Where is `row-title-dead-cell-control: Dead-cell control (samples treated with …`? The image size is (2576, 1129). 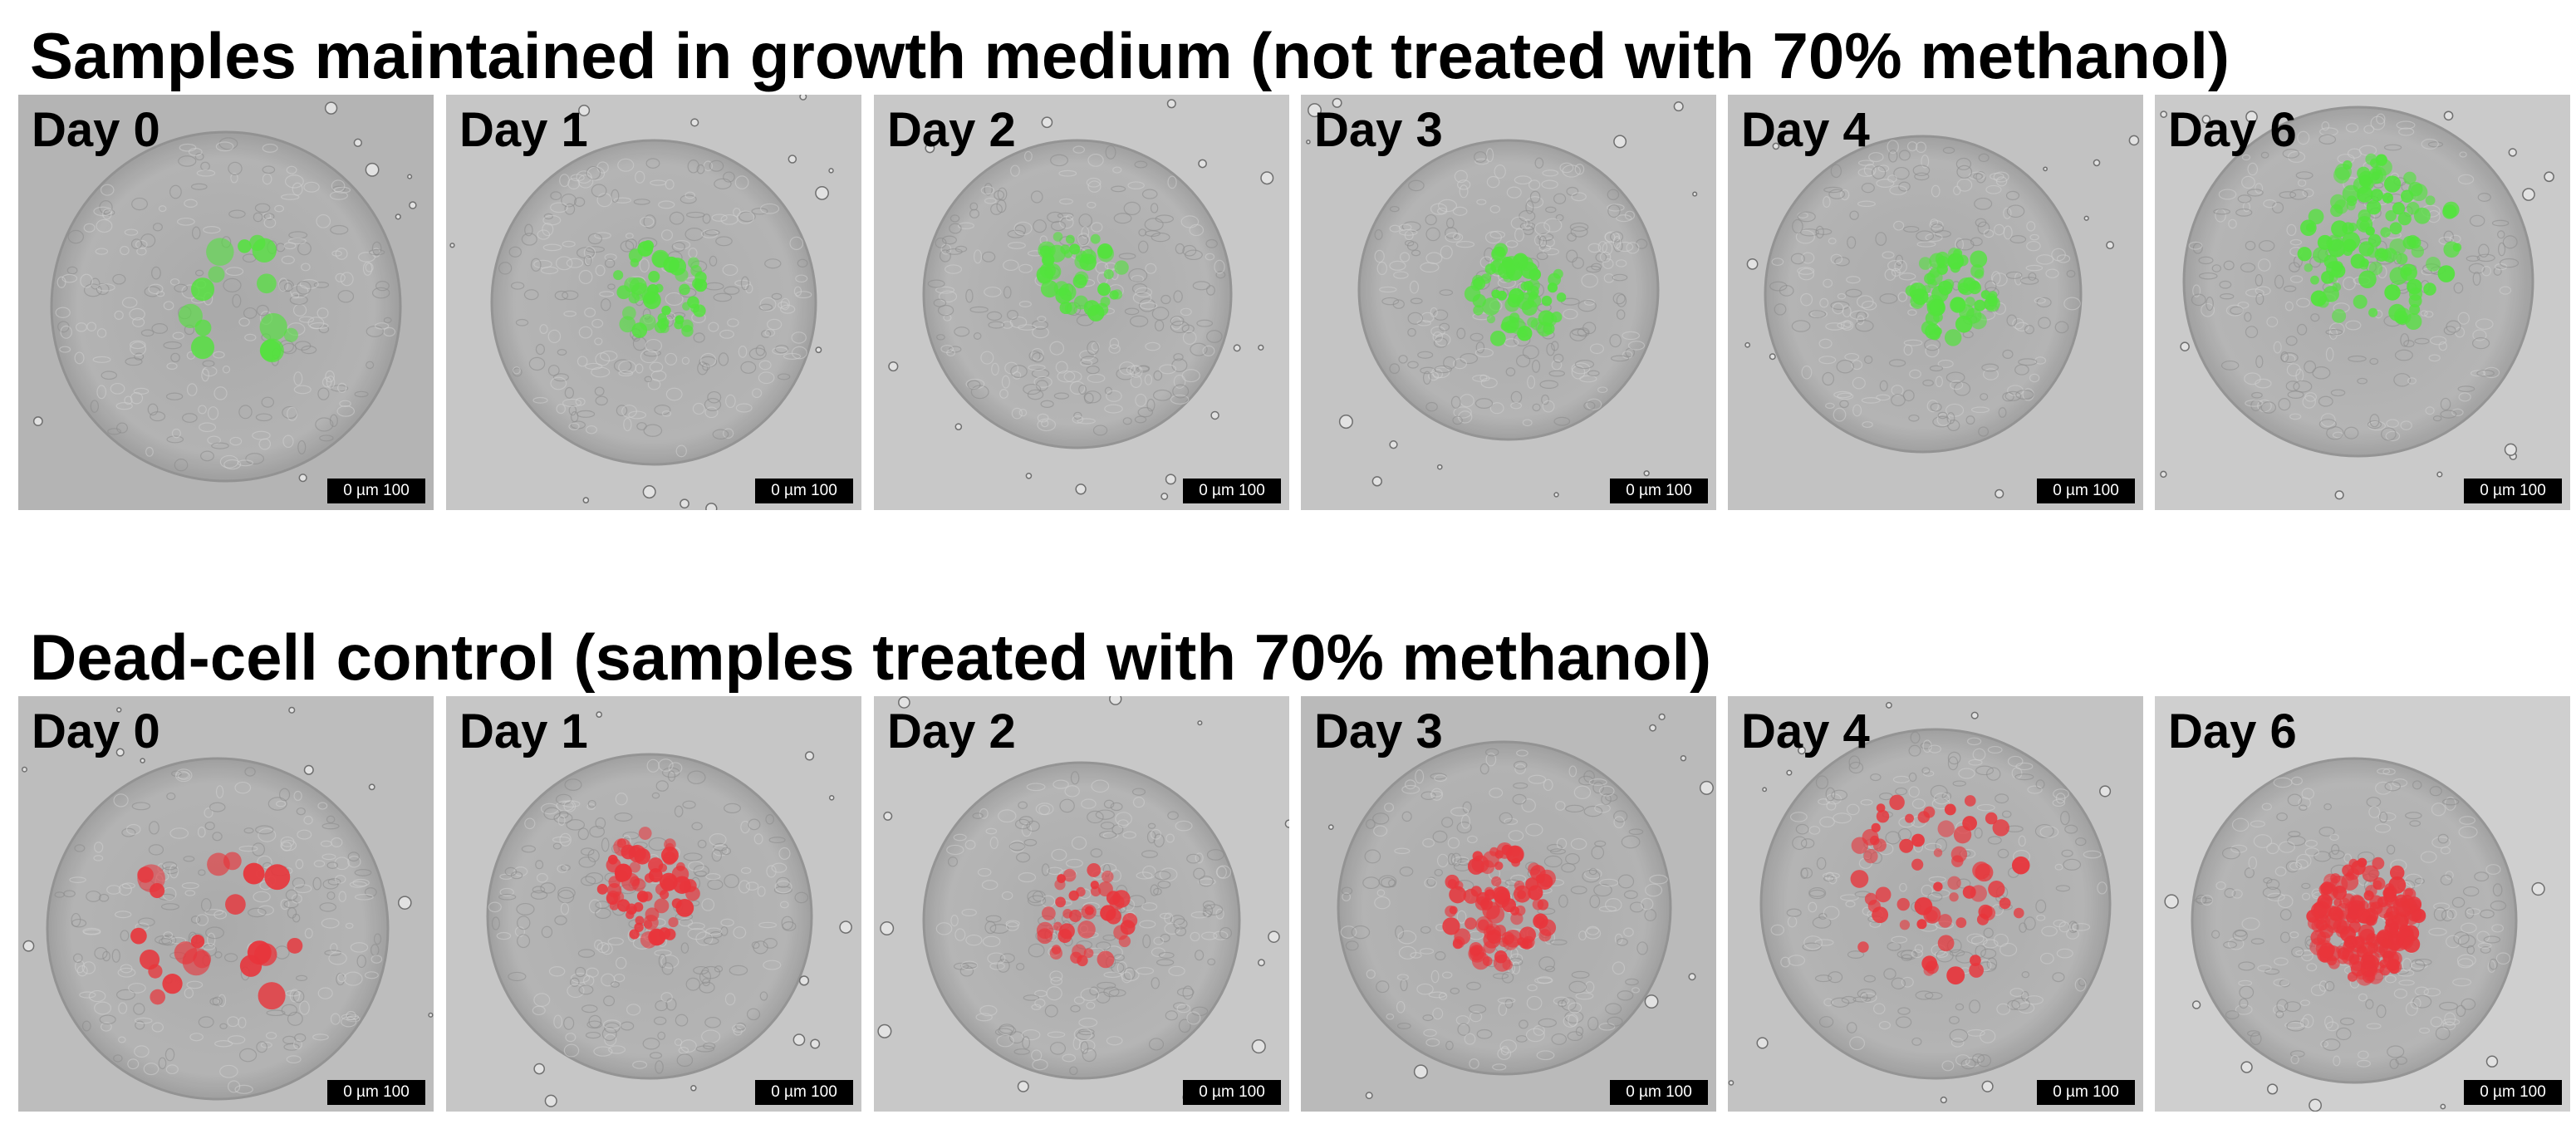
row-title-dead-cell-control: Dead-cell control (samples treated with … is located at coordinates (871, 657).